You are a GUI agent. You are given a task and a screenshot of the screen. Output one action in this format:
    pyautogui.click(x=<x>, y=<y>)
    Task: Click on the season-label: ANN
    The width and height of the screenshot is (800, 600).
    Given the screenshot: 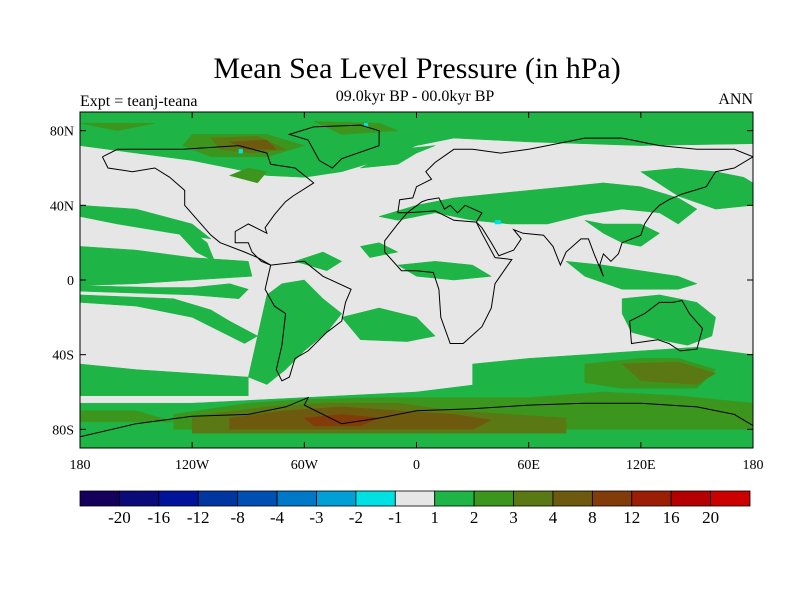 What is the action you would take?
    pyautogui.click(x=735, y=99)
    